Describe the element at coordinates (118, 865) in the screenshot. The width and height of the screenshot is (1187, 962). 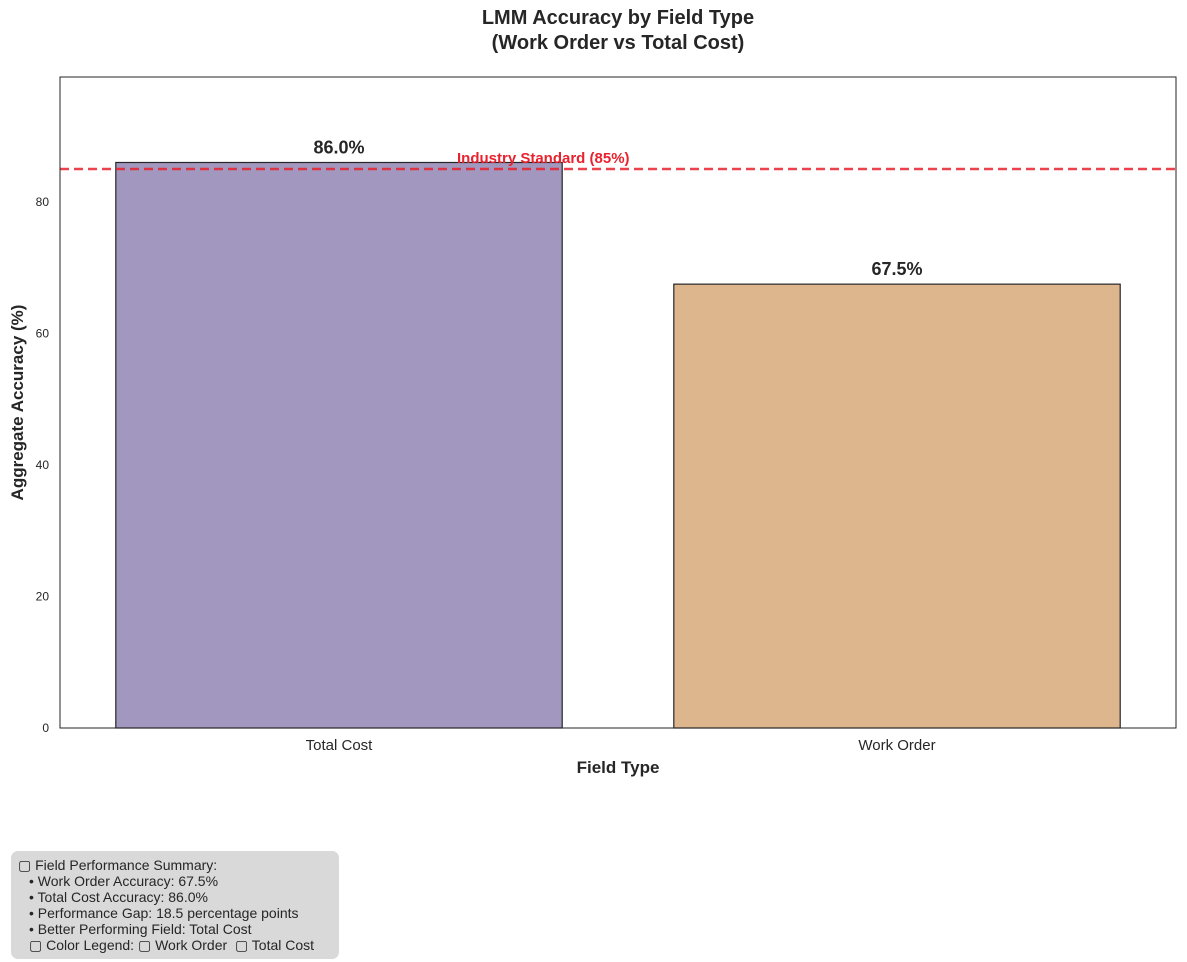
I see `summary-header: ▢ Field Performance Summary:` at that location.